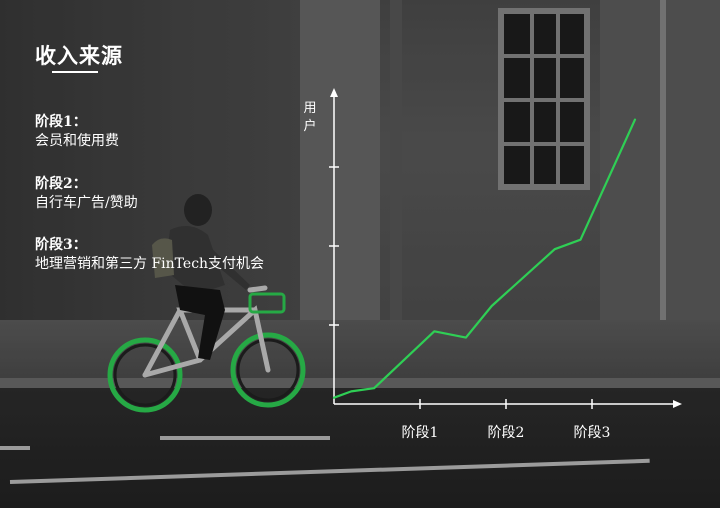  What do you see at coordinates (170, 132) in the screenshot?
I see `stage-1-block: 阶段1： 会员和使用费` at bounding box center [170, 132].